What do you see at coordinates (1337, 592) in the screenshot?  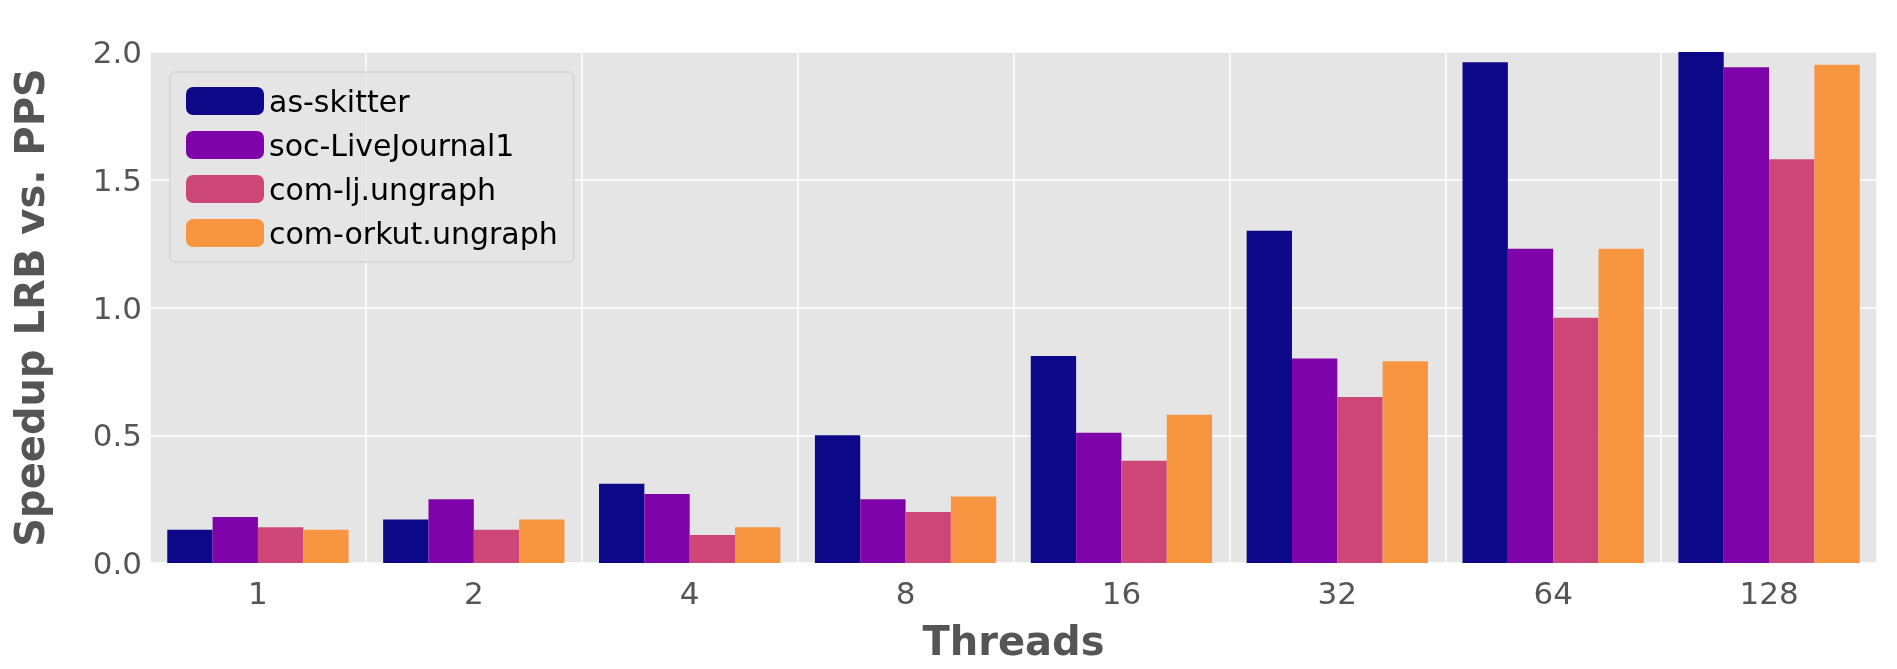 I see `x-tick-label: 32` at bounding box center [1337, 592].